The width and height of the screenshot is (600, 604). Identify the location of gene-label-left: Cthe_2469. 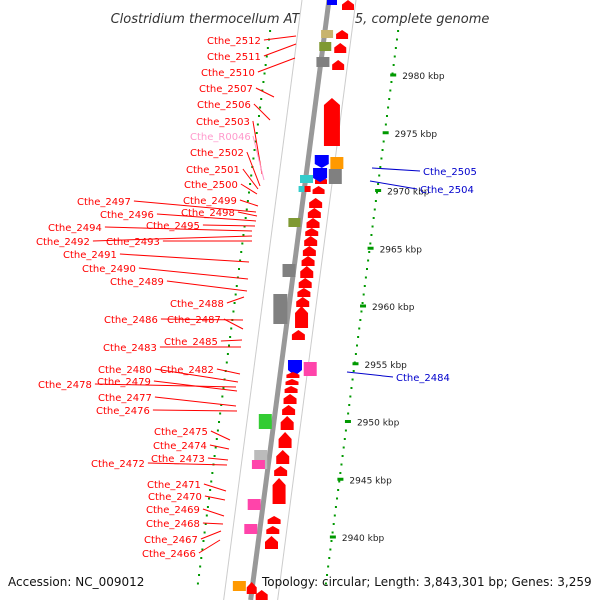
(173, 510).